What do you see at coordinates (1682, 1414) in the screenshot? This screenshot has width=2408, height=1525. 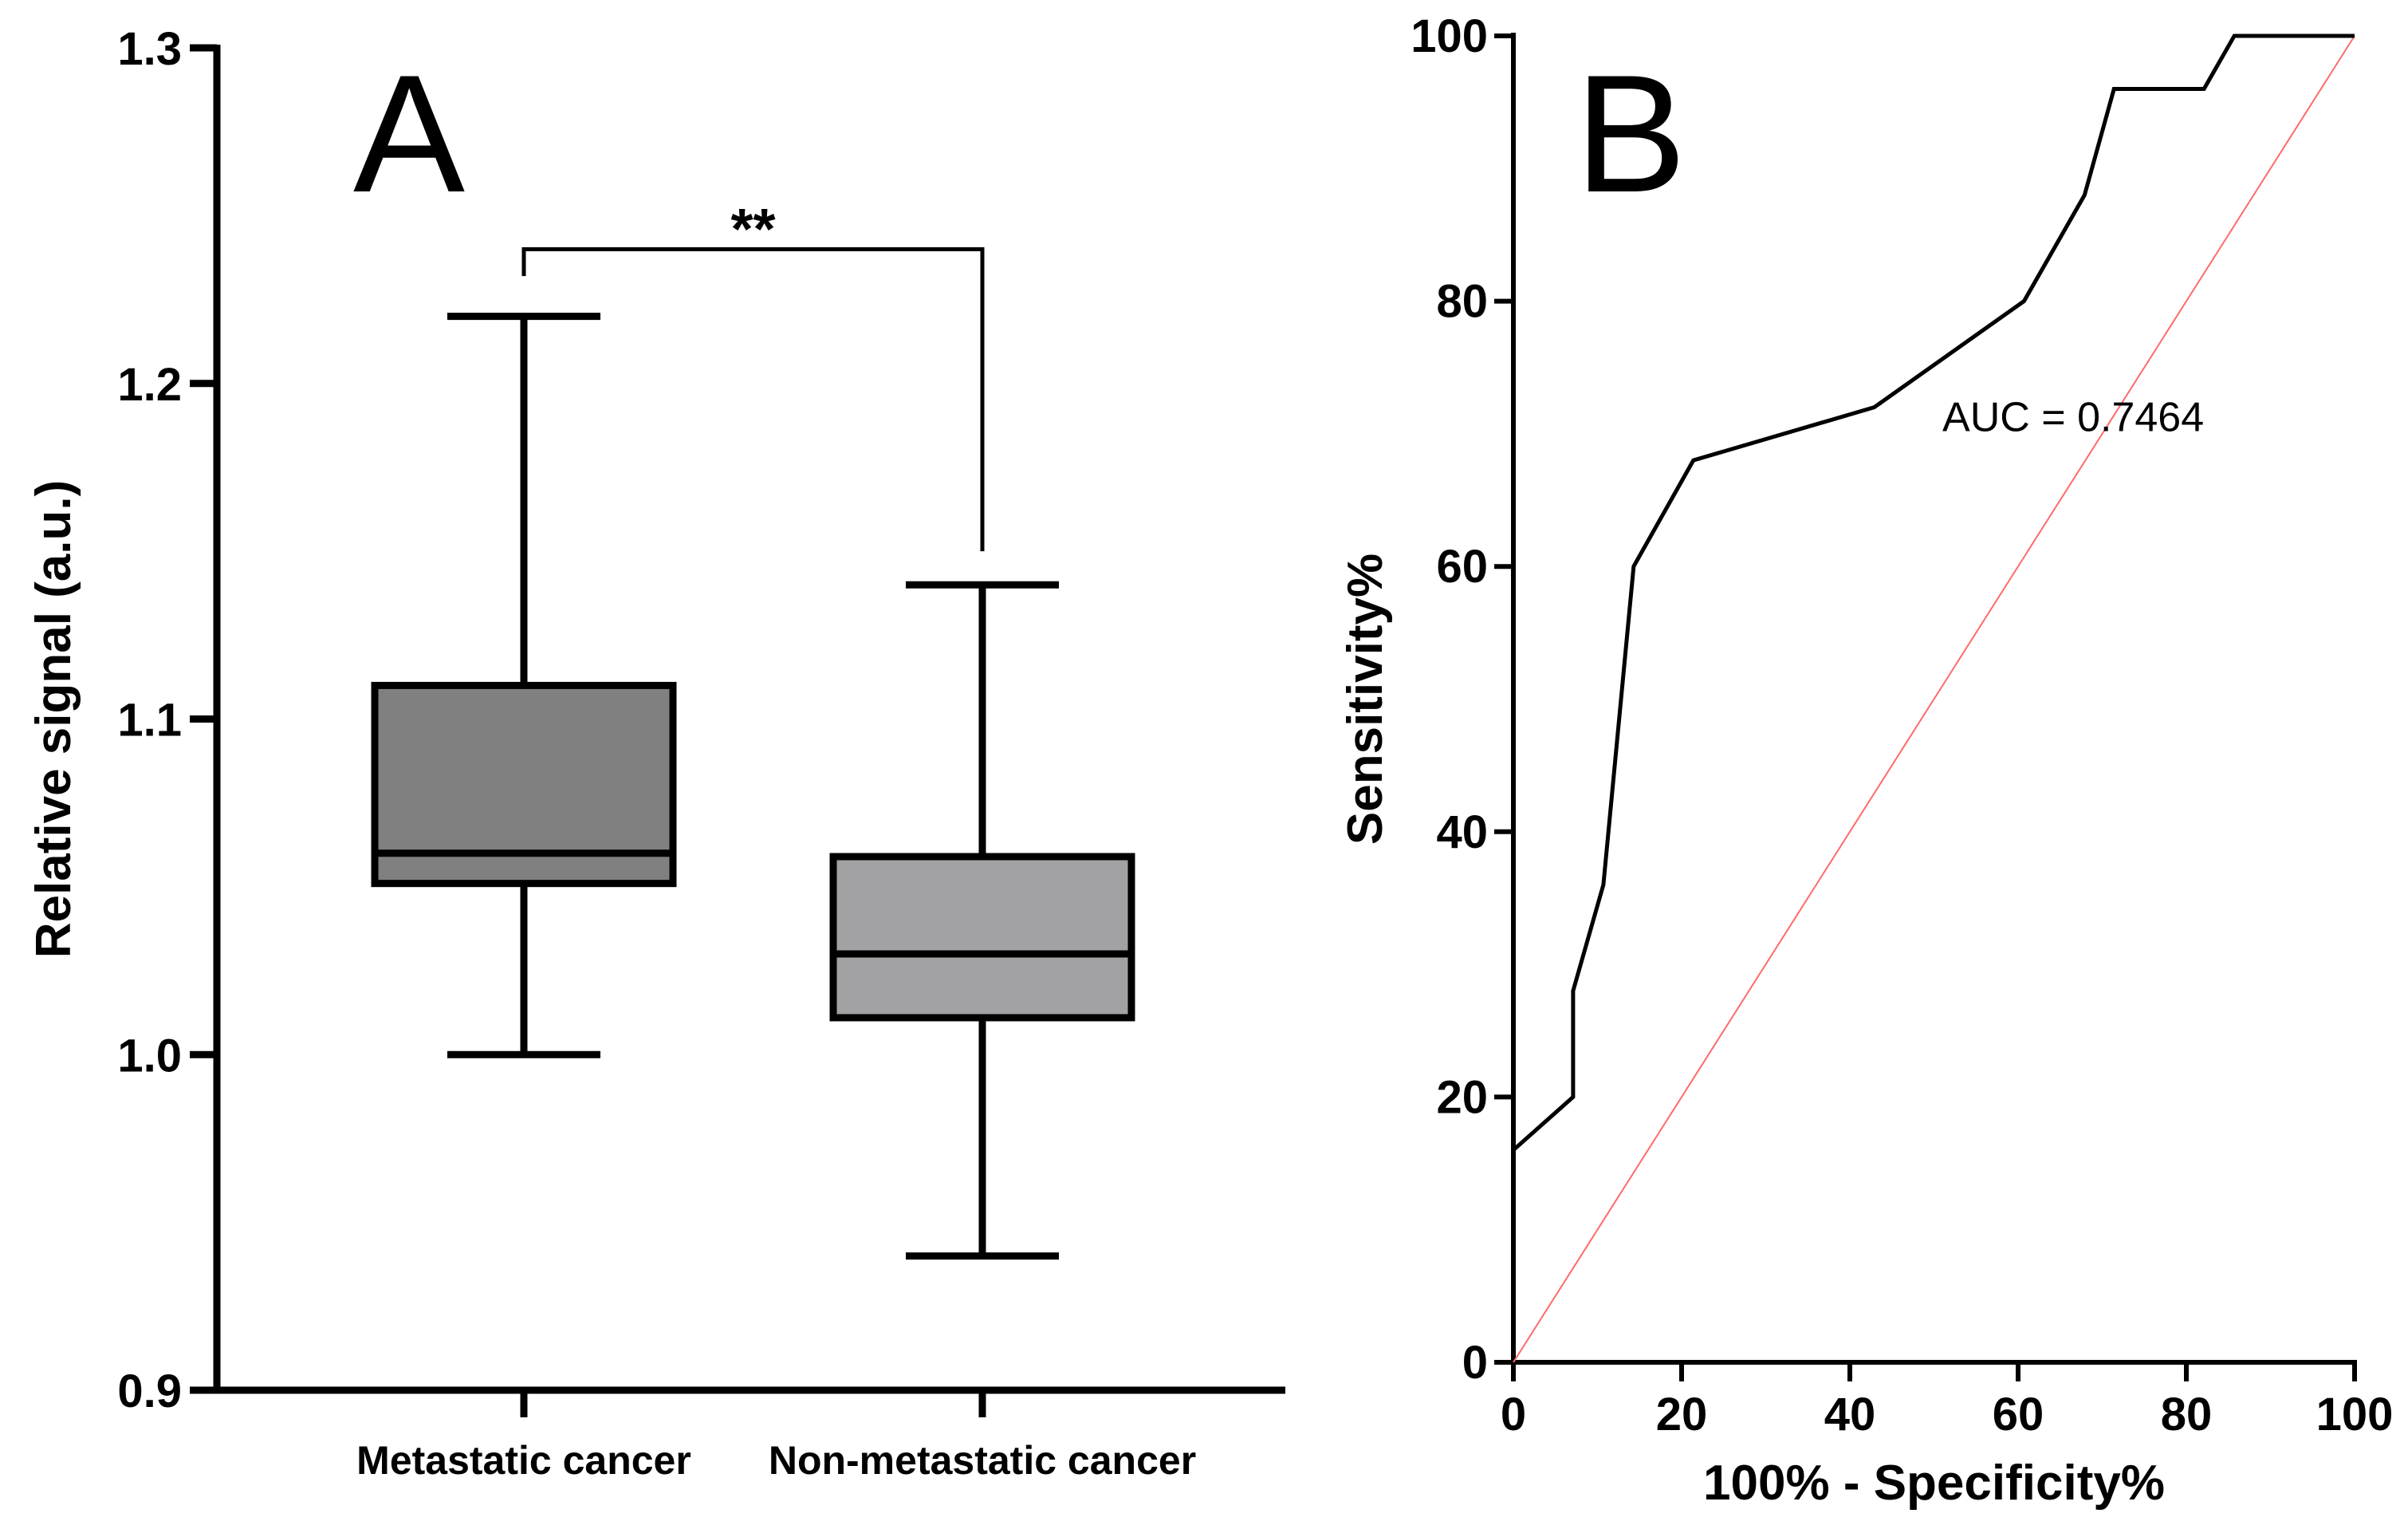 I see `x-tick-label: 20` at bounding box center [1682, 1414].